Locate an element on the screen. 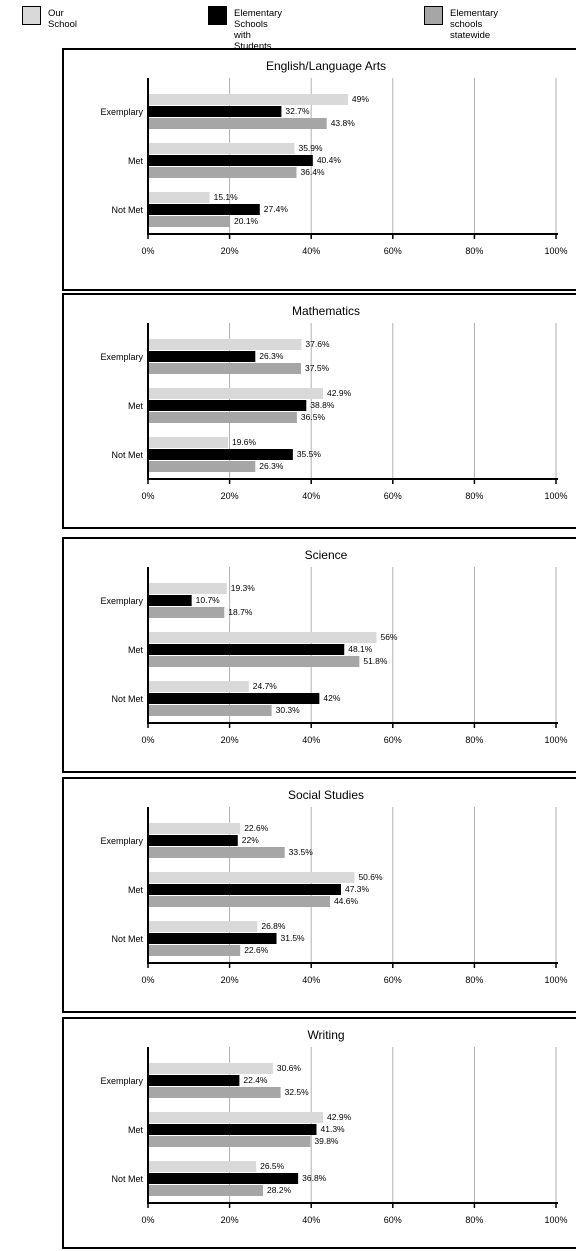 Image resolution: width=576 pixels, height=1251 pixels. data-label: 36.4% is located at coordinates (313, 172).